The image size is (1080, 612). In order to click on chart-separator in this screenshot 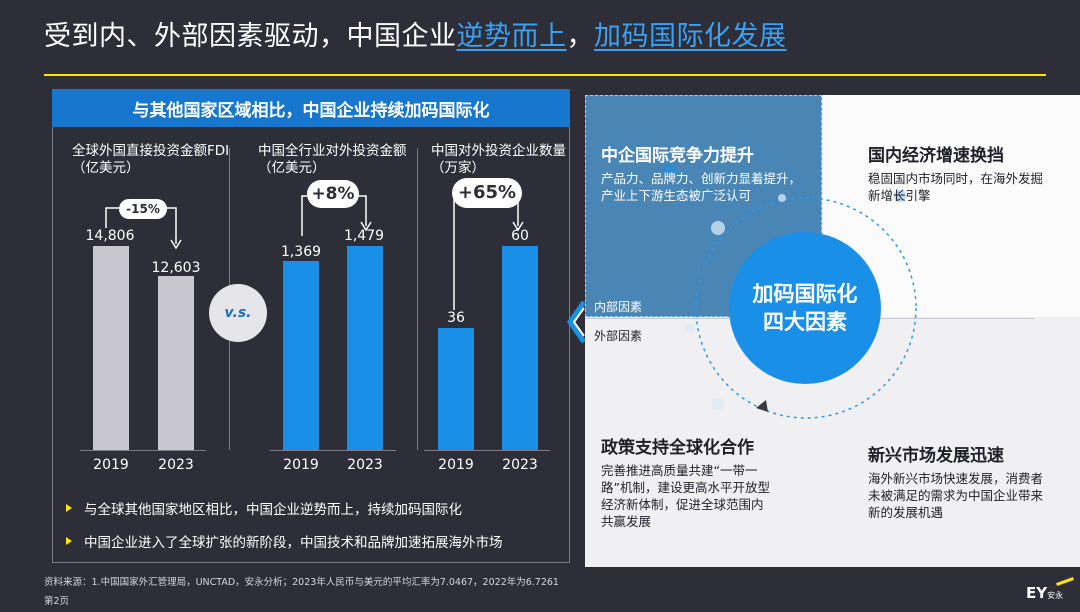, I will do `click(417, 299)`.